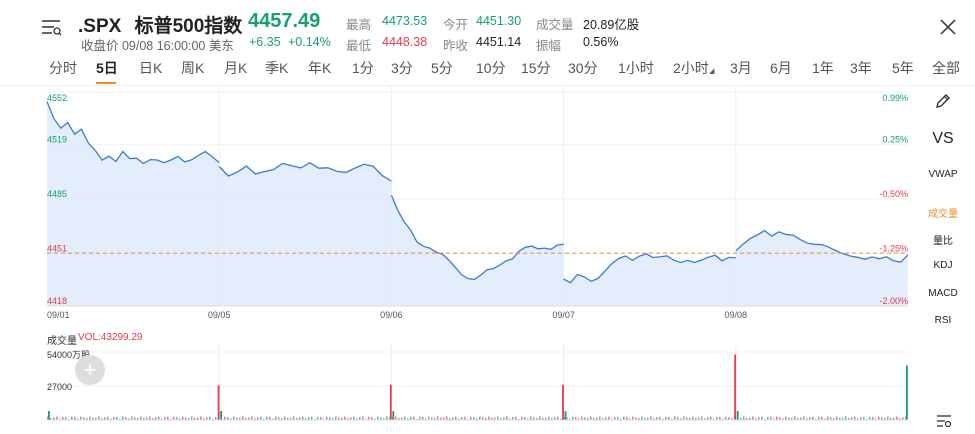 The height and width of the screenshot is (434, 975). Describe the element at coordinates (943, 101) in the screenshot. I see `pencil-icon` at that location.